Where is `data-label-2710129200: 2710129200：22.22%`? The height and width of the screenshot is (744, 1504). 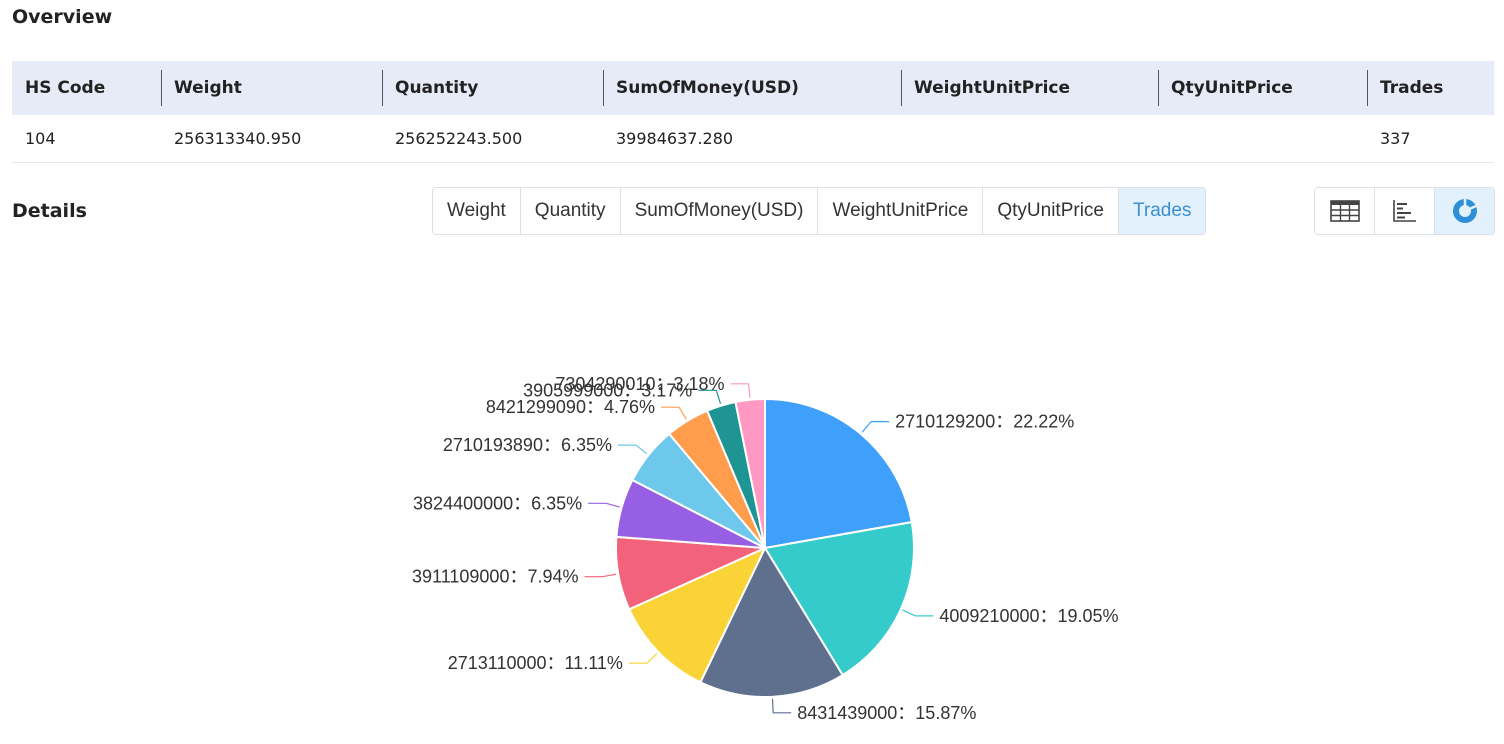 data-label-2710129200: 2710129200：22.22% is located at coordinates (984, 422).